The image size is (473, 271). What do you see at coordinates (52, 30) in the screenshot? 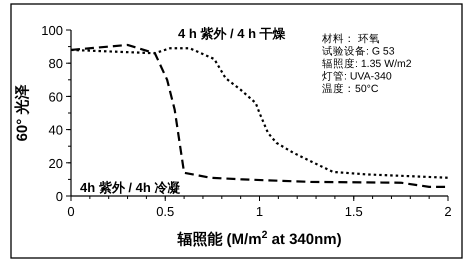
I see `y-tick-label: 100` at bounding box center [52, 30].